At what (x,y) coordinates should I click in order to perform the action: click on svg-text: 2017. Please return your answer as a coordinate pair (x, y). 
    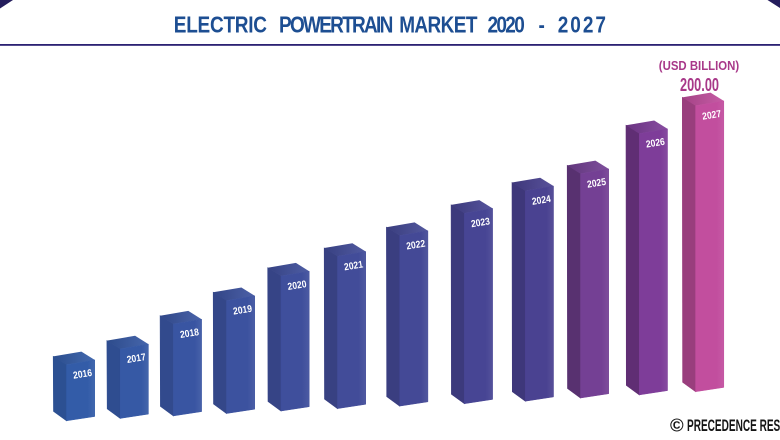
    Looking at the image, I should click on (136, 359).